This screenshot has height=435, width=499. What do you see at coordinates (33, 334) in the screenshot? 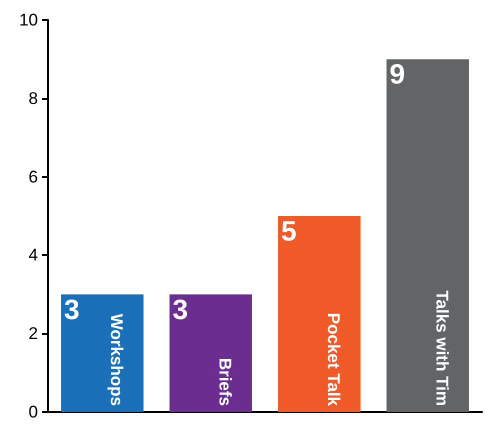
I see `y-tick-label: 2` at bounding box center [33, 334].